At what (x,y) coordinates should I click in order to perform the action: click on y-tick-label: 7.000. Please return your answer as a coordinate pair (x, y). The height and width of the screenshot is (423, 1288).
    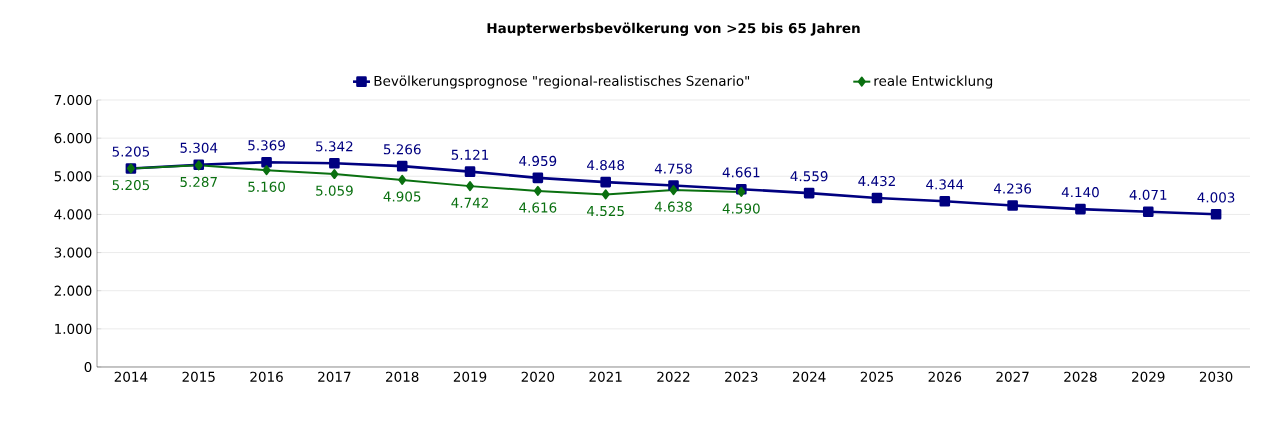
    Looking at the image, I should click on (73, 100).